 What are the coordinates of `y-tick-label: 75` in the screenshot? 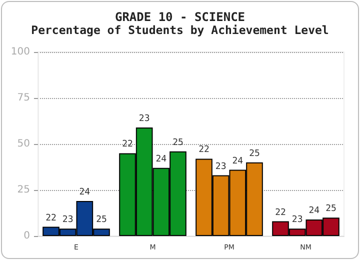 It's located at (23, 98).